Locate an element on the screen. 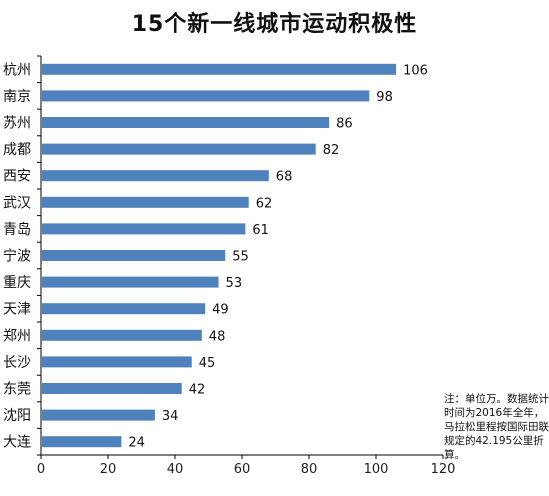  data-label: 34 is located at coordinates (170, 416).